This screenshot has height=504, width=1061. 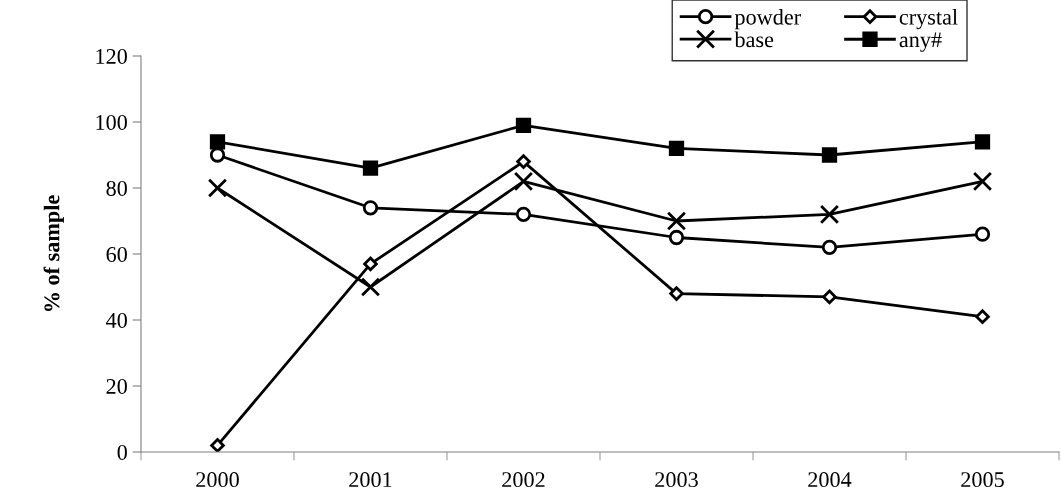 What do you see at coordinates (523, 480) in the screenshot?
I see `x-tick-label: 2002` at bounding box center [523, 480].